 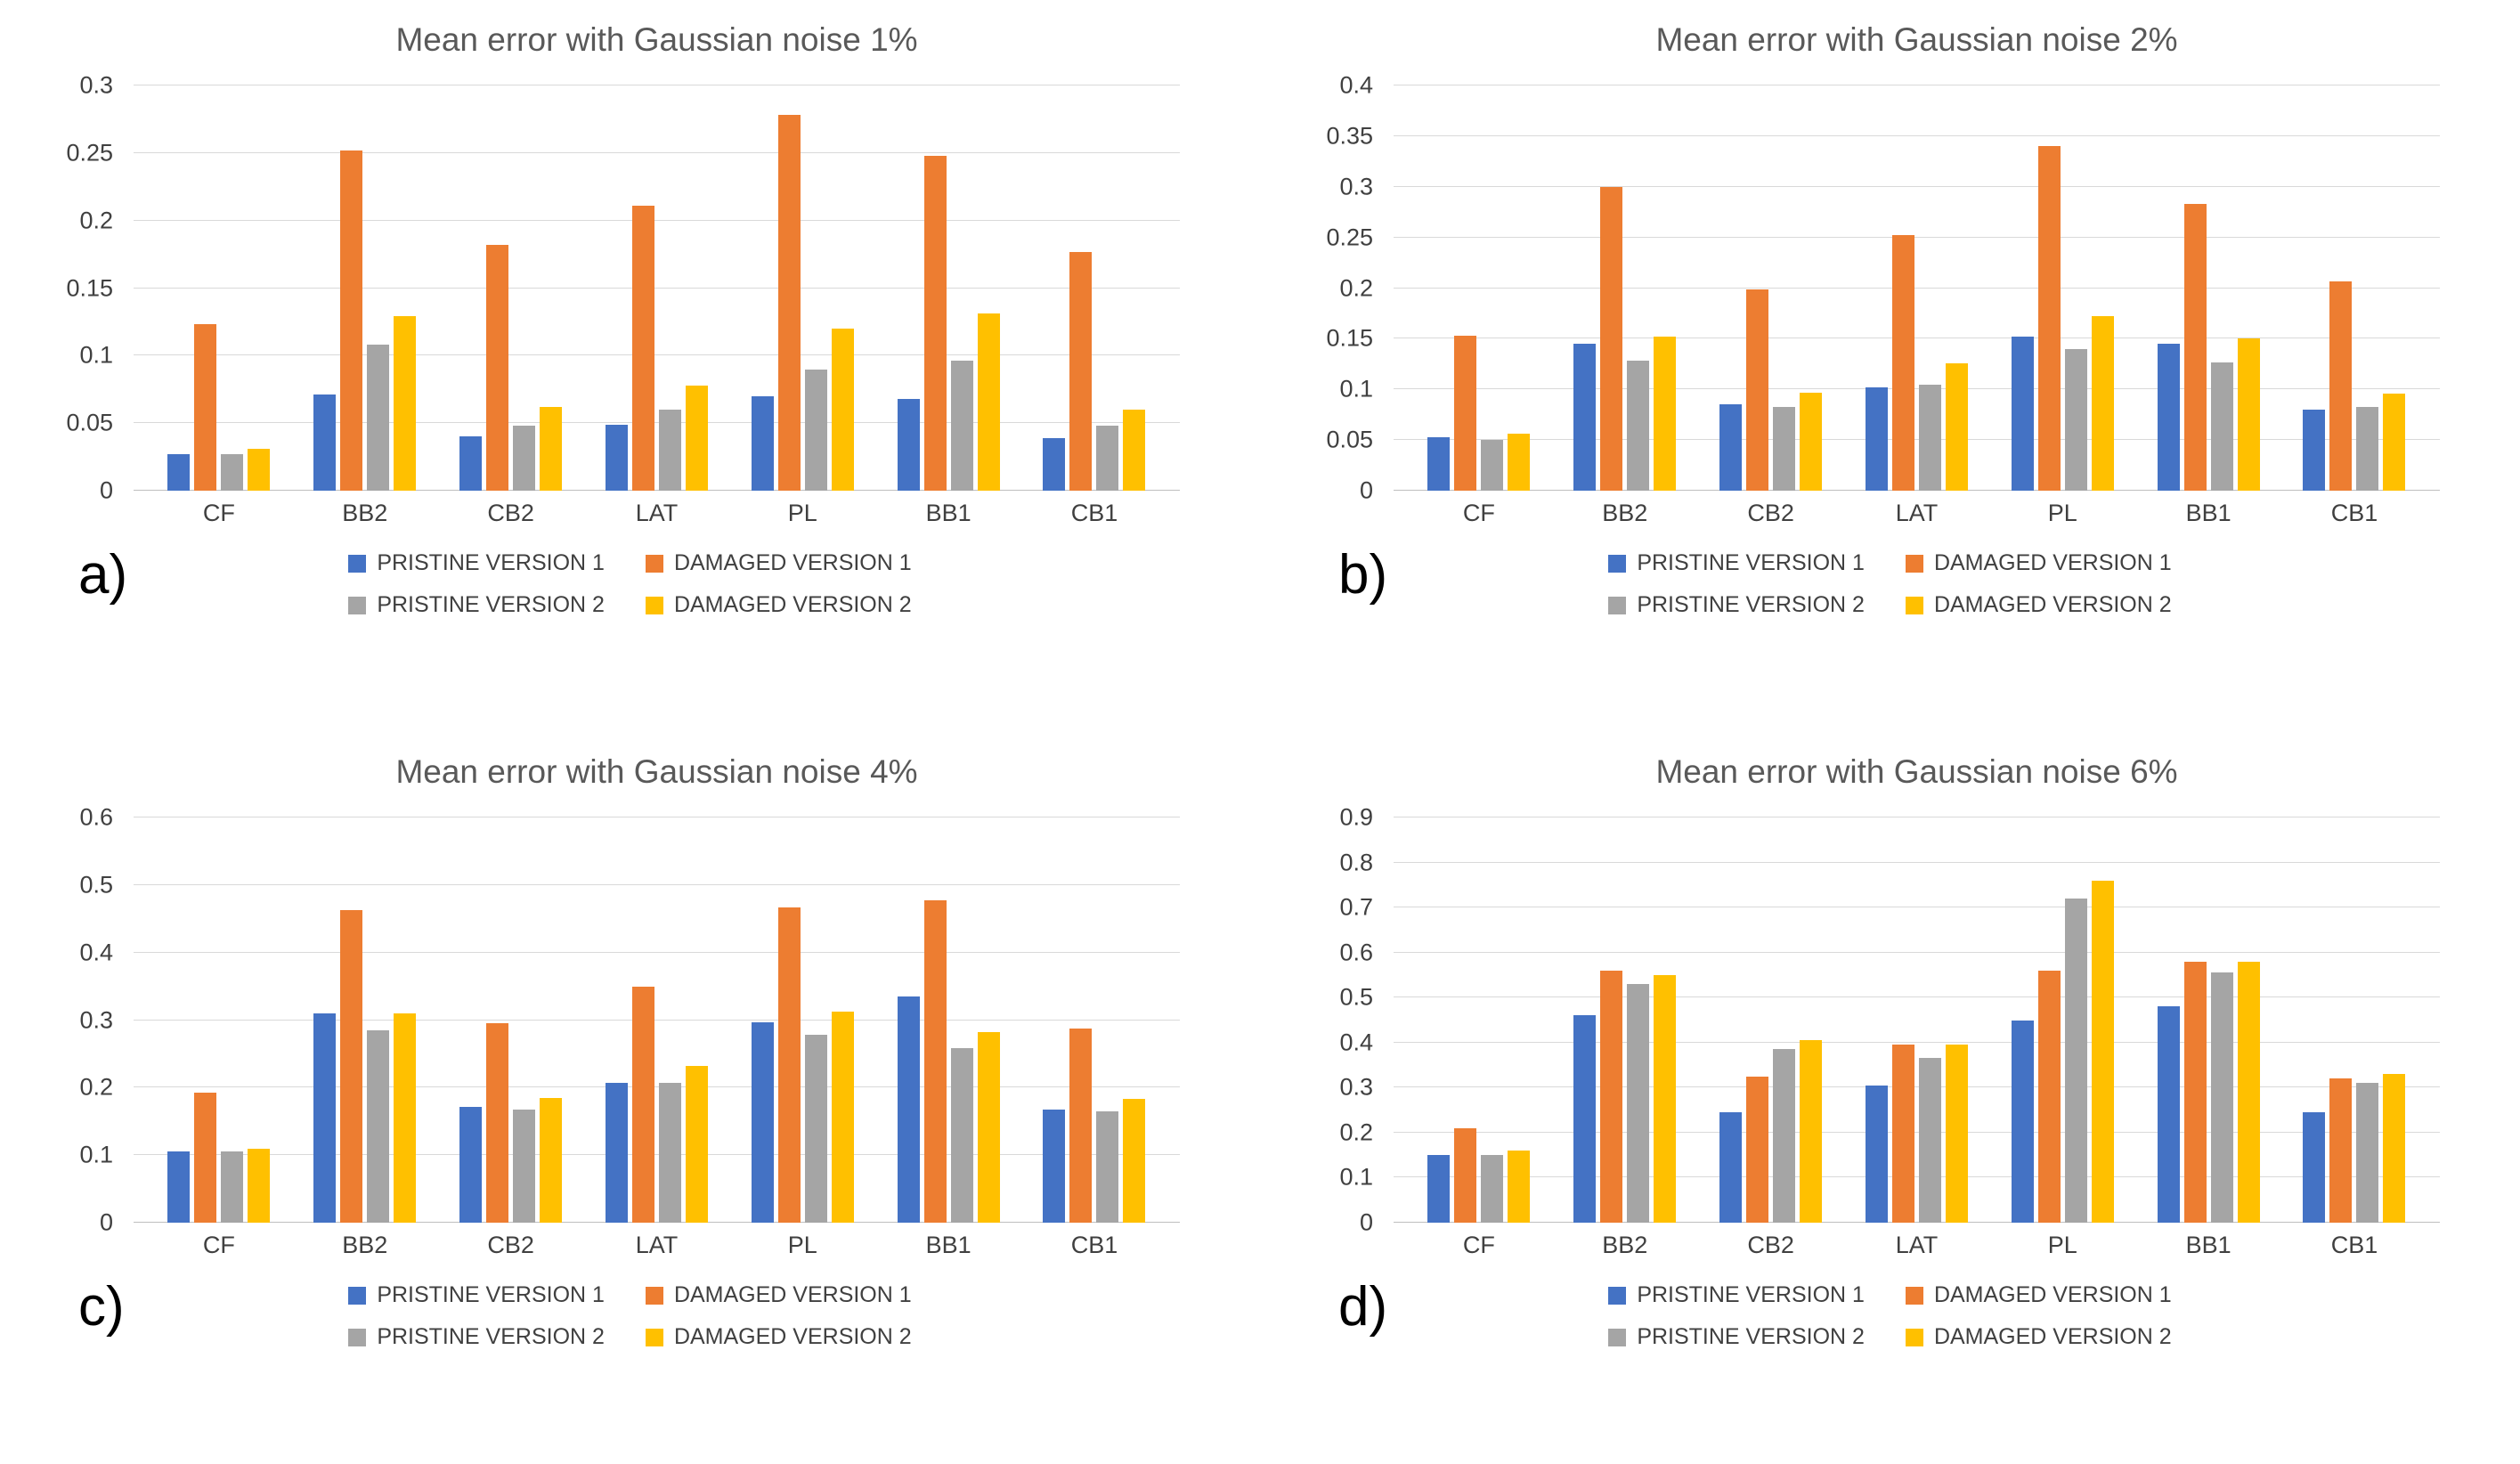 I want to click on x-tick-label: BB2, so click(x=365, y=513).